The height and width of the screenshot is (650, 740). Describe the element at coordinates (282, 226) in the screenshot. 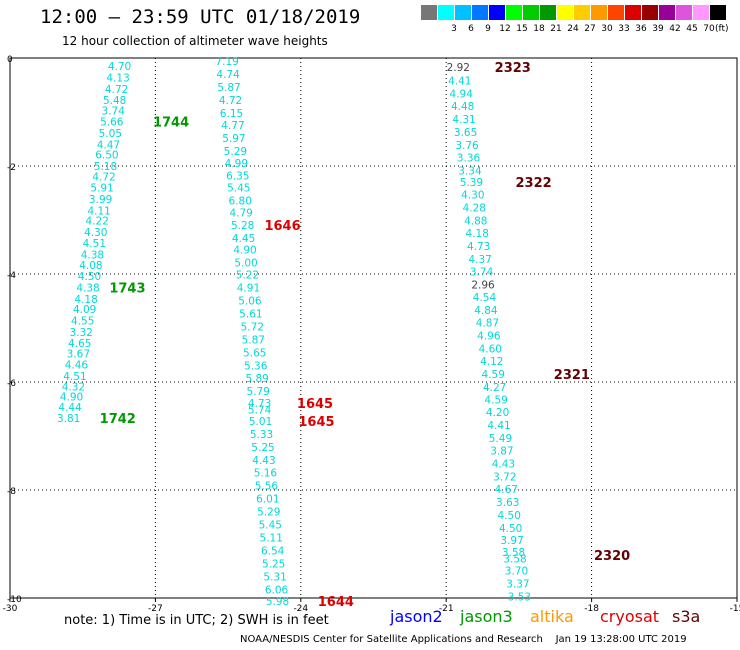

I see `time-label: 1646` at that location.